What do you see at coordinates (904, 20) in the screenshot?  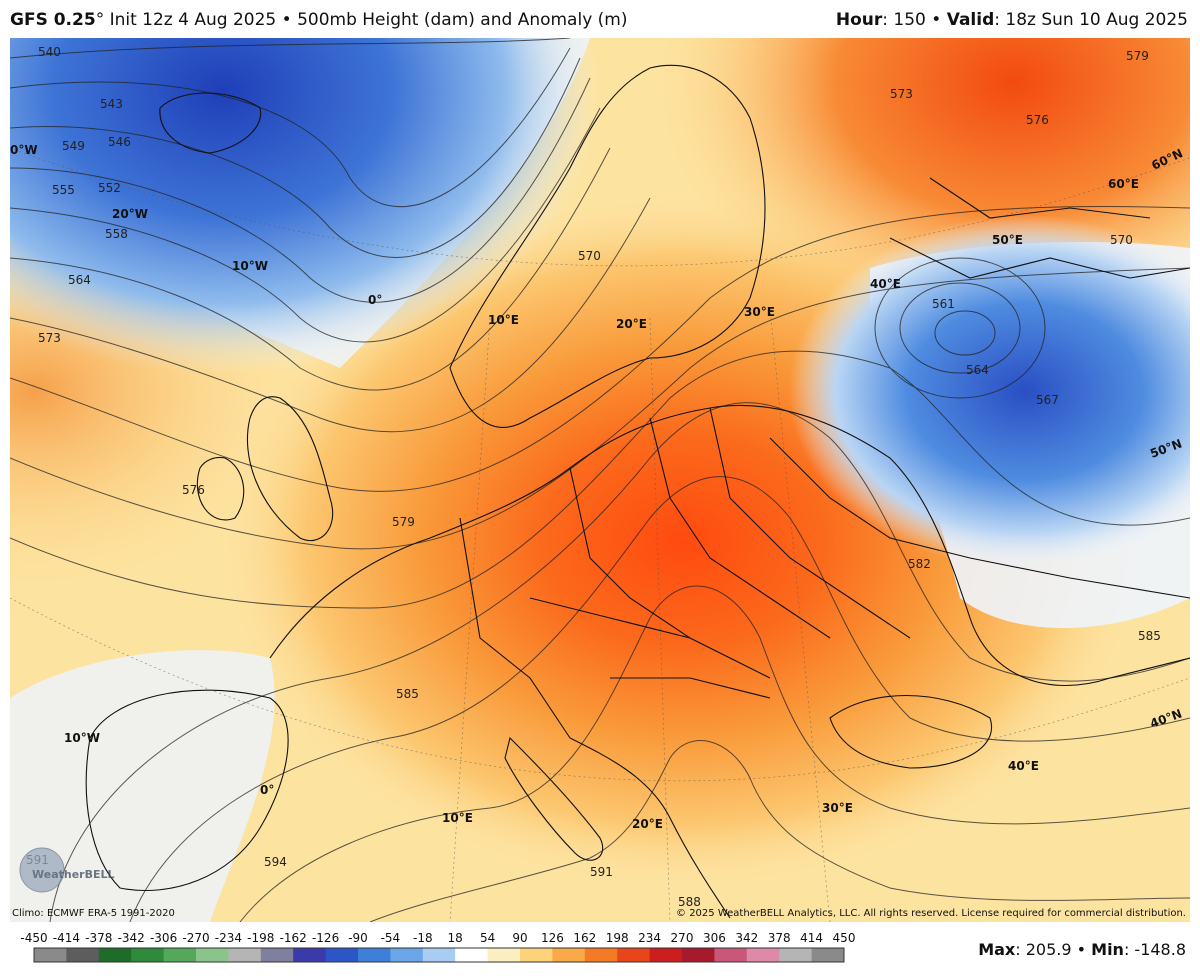 I see `hour-value: : 150` at bounding box center [904, 20].